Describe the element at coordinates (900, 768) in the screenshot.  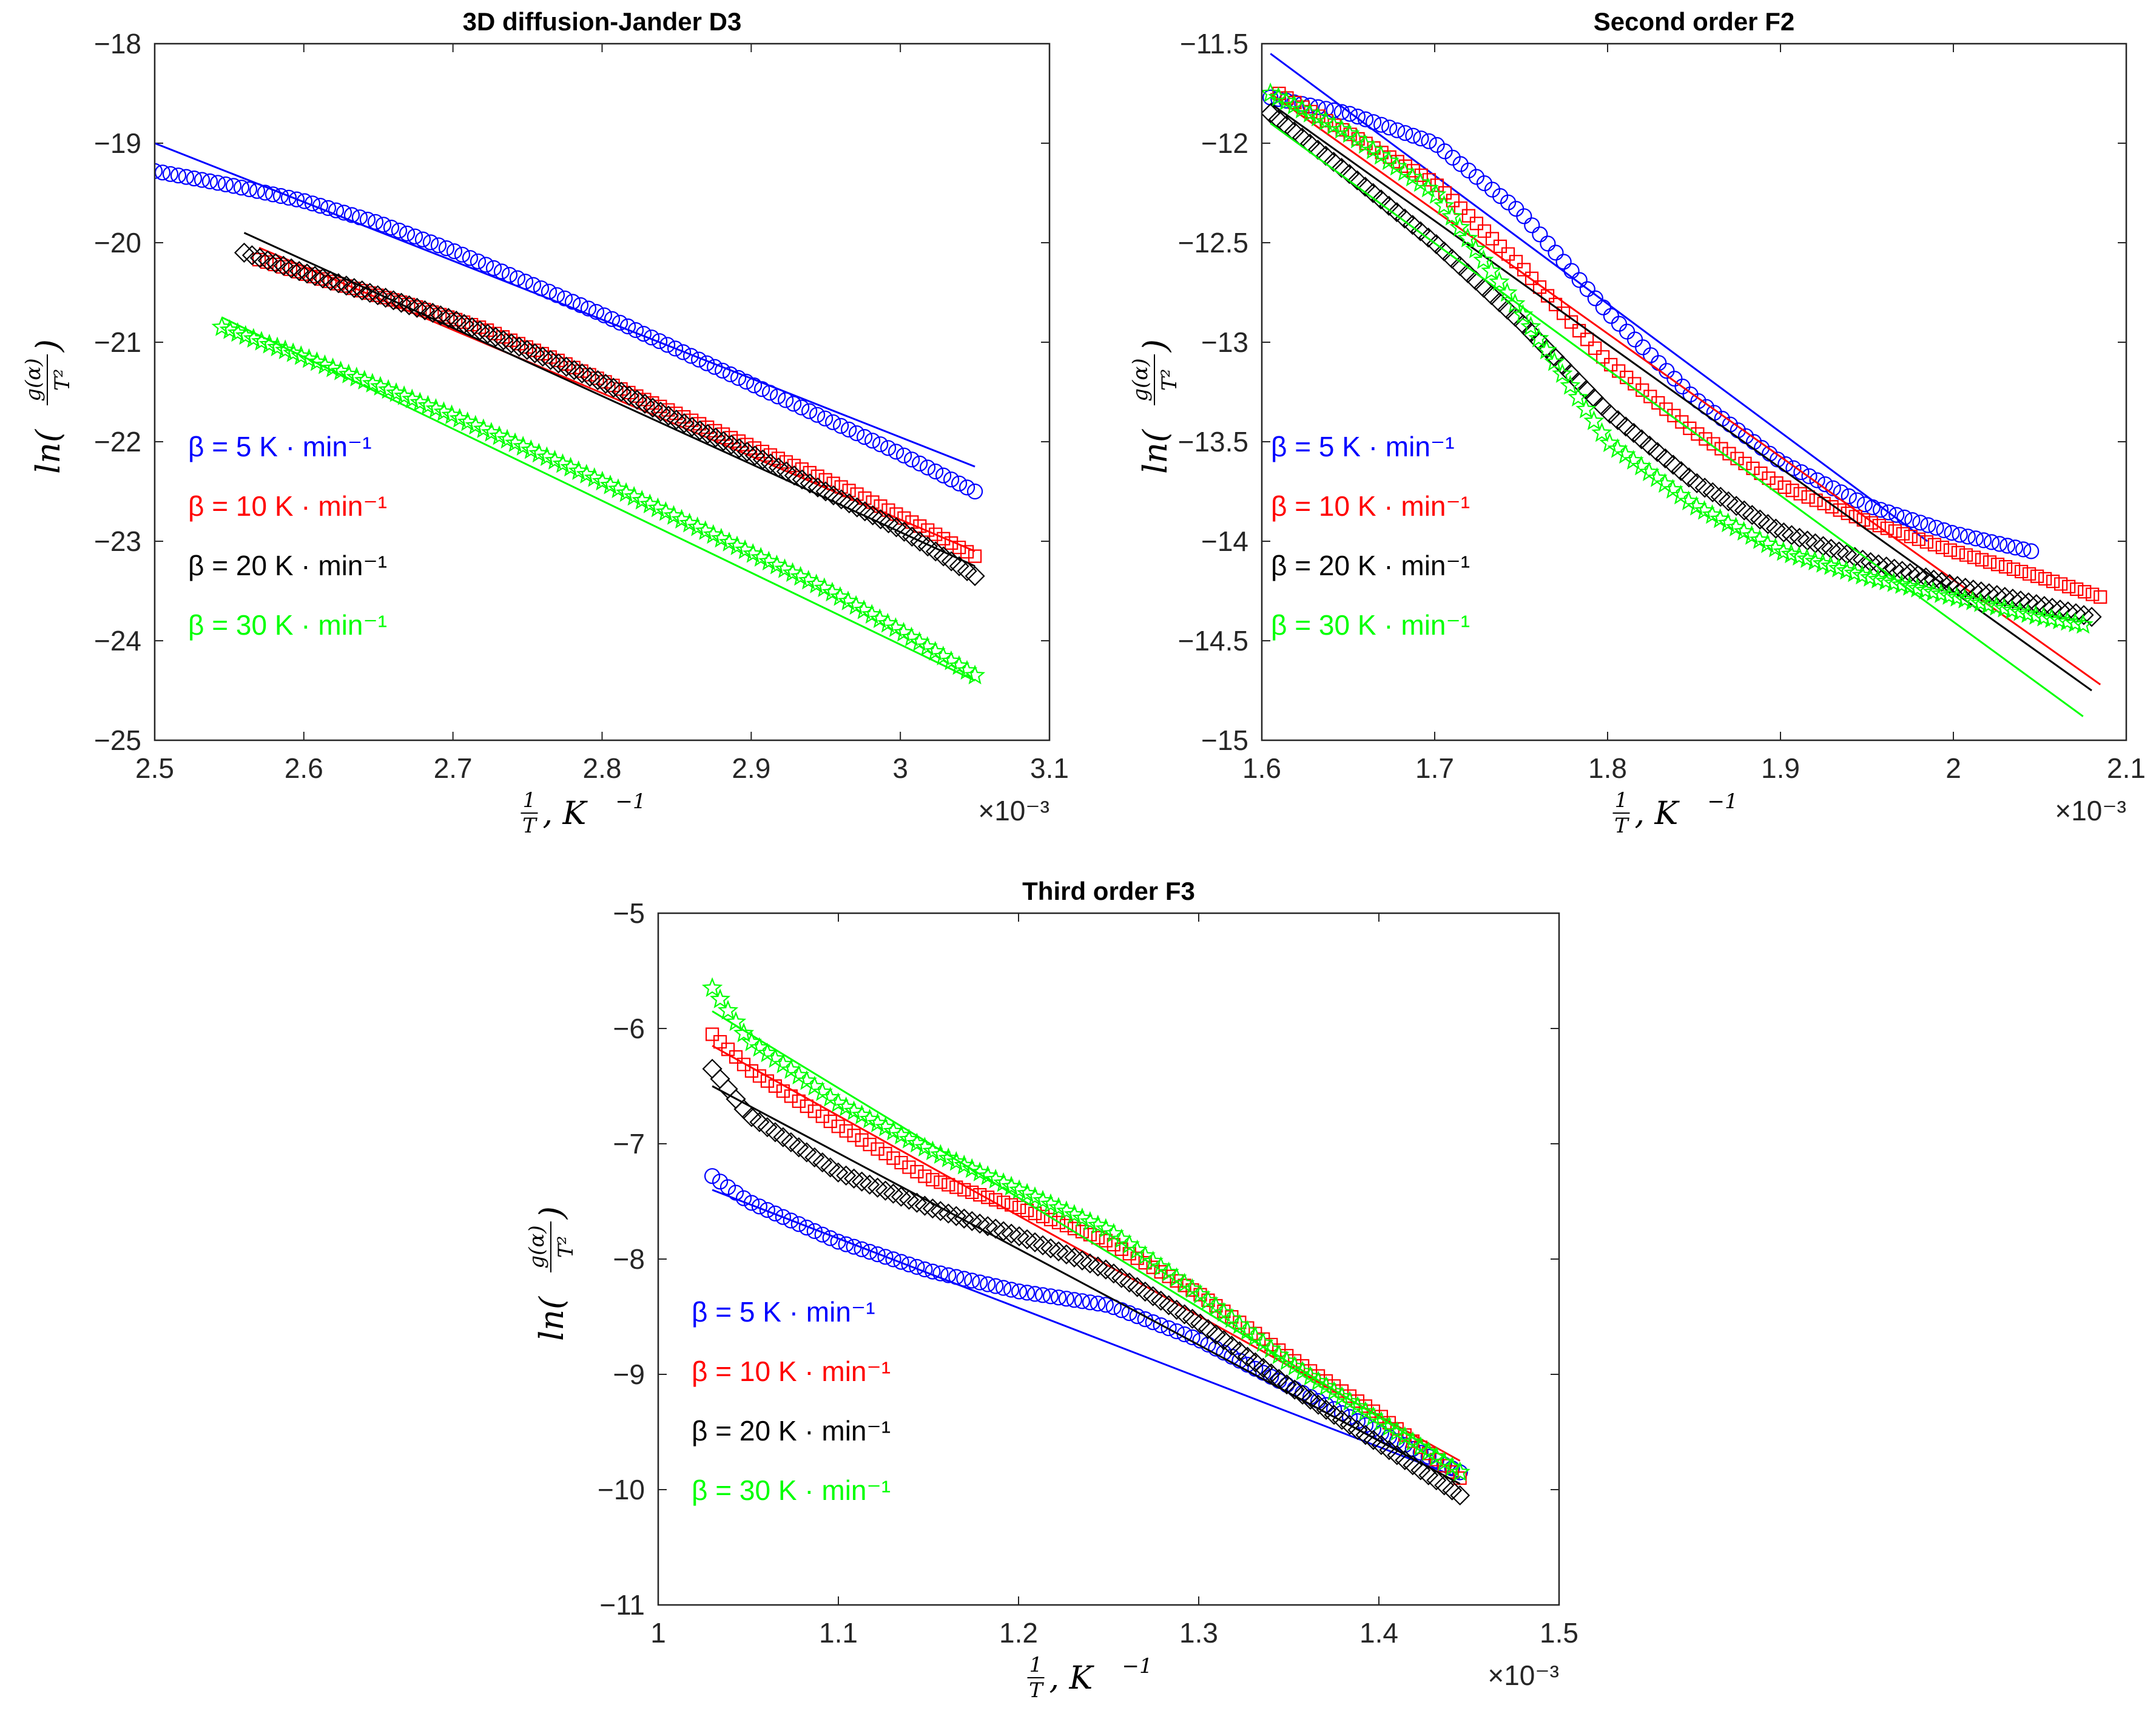
I see `x-tick-label: 3` at that location.